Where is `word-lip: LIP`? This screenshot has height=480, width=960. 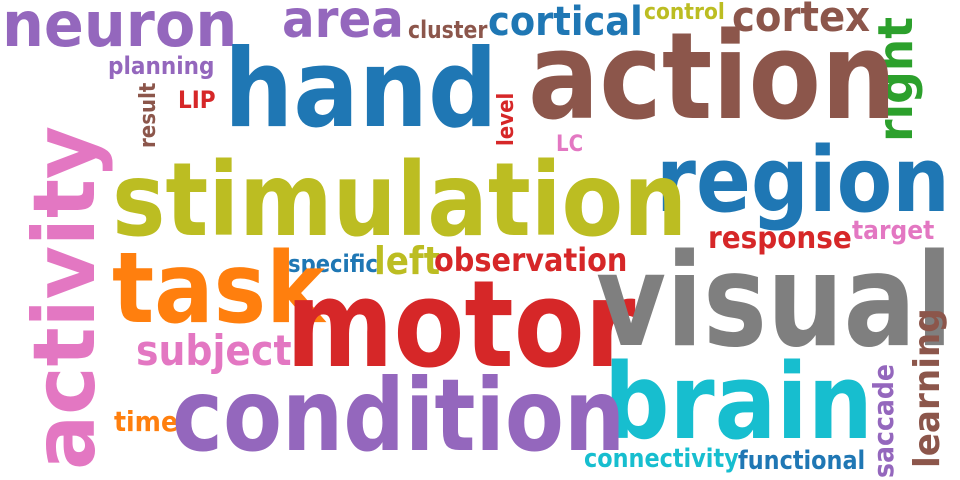 word-lip: LIP is located at coordinates (197, 100).